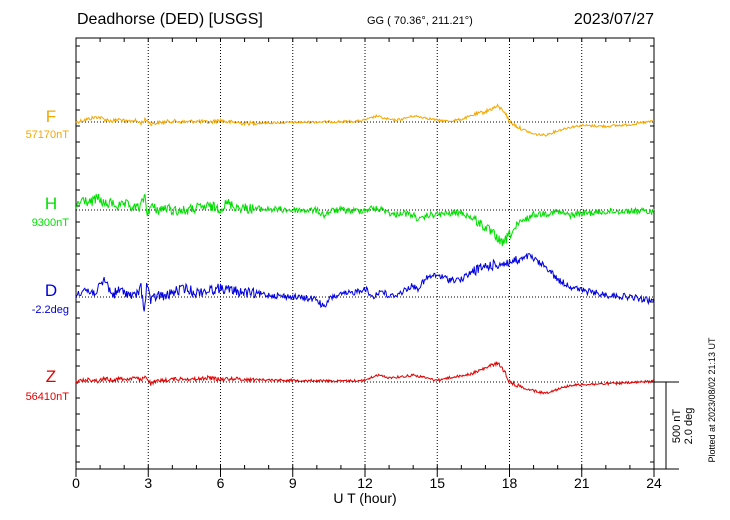 The width and height of the screenshot is (730, 520). Describe the element at coordinates (365, 483) in the screenshot. I see `x-tick-label: 12` at that location.